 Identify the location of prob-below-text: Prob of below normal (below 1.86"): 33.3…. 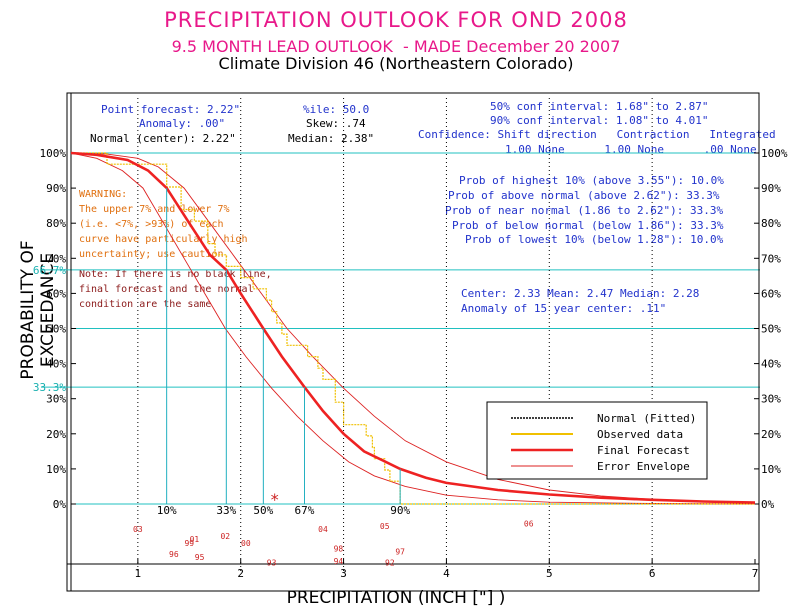
(588, 225).